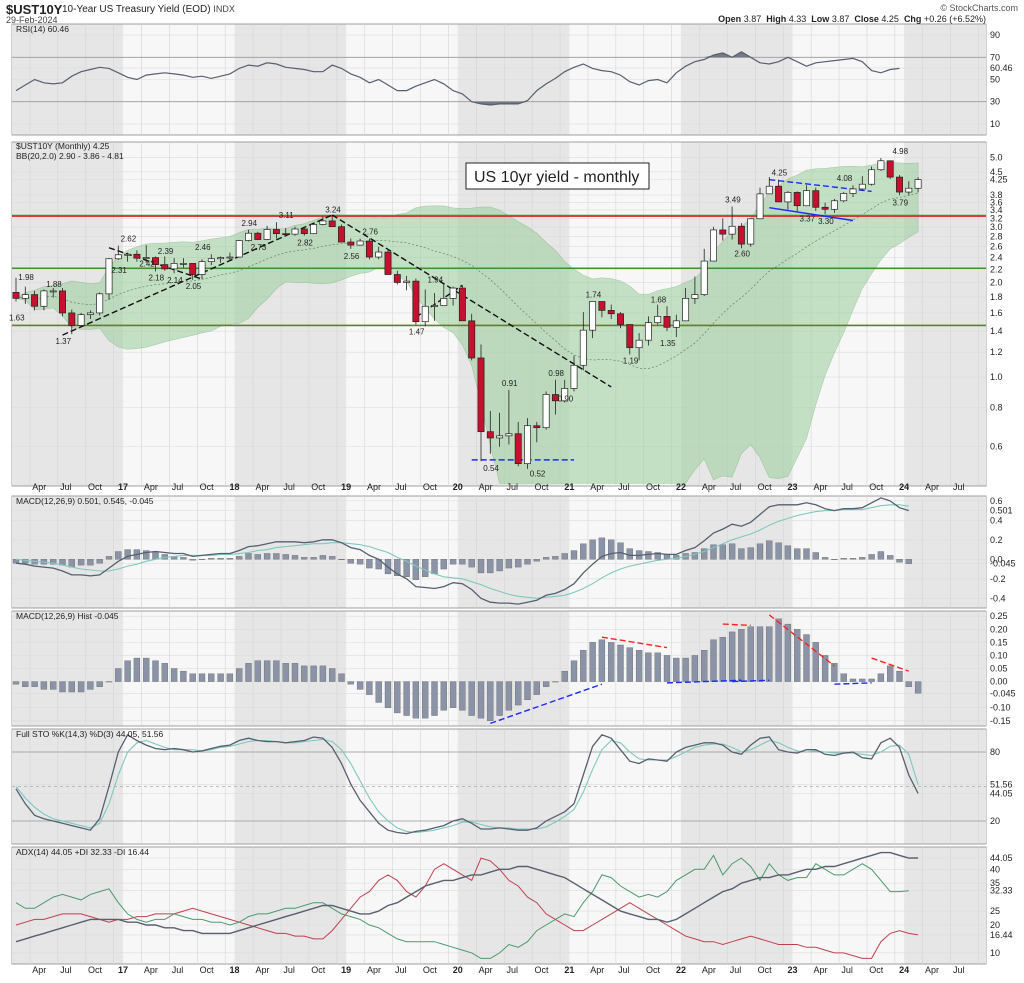 The image size is (1024, 983). I want to click on price-point-label: 2.56, so click(352, 256).